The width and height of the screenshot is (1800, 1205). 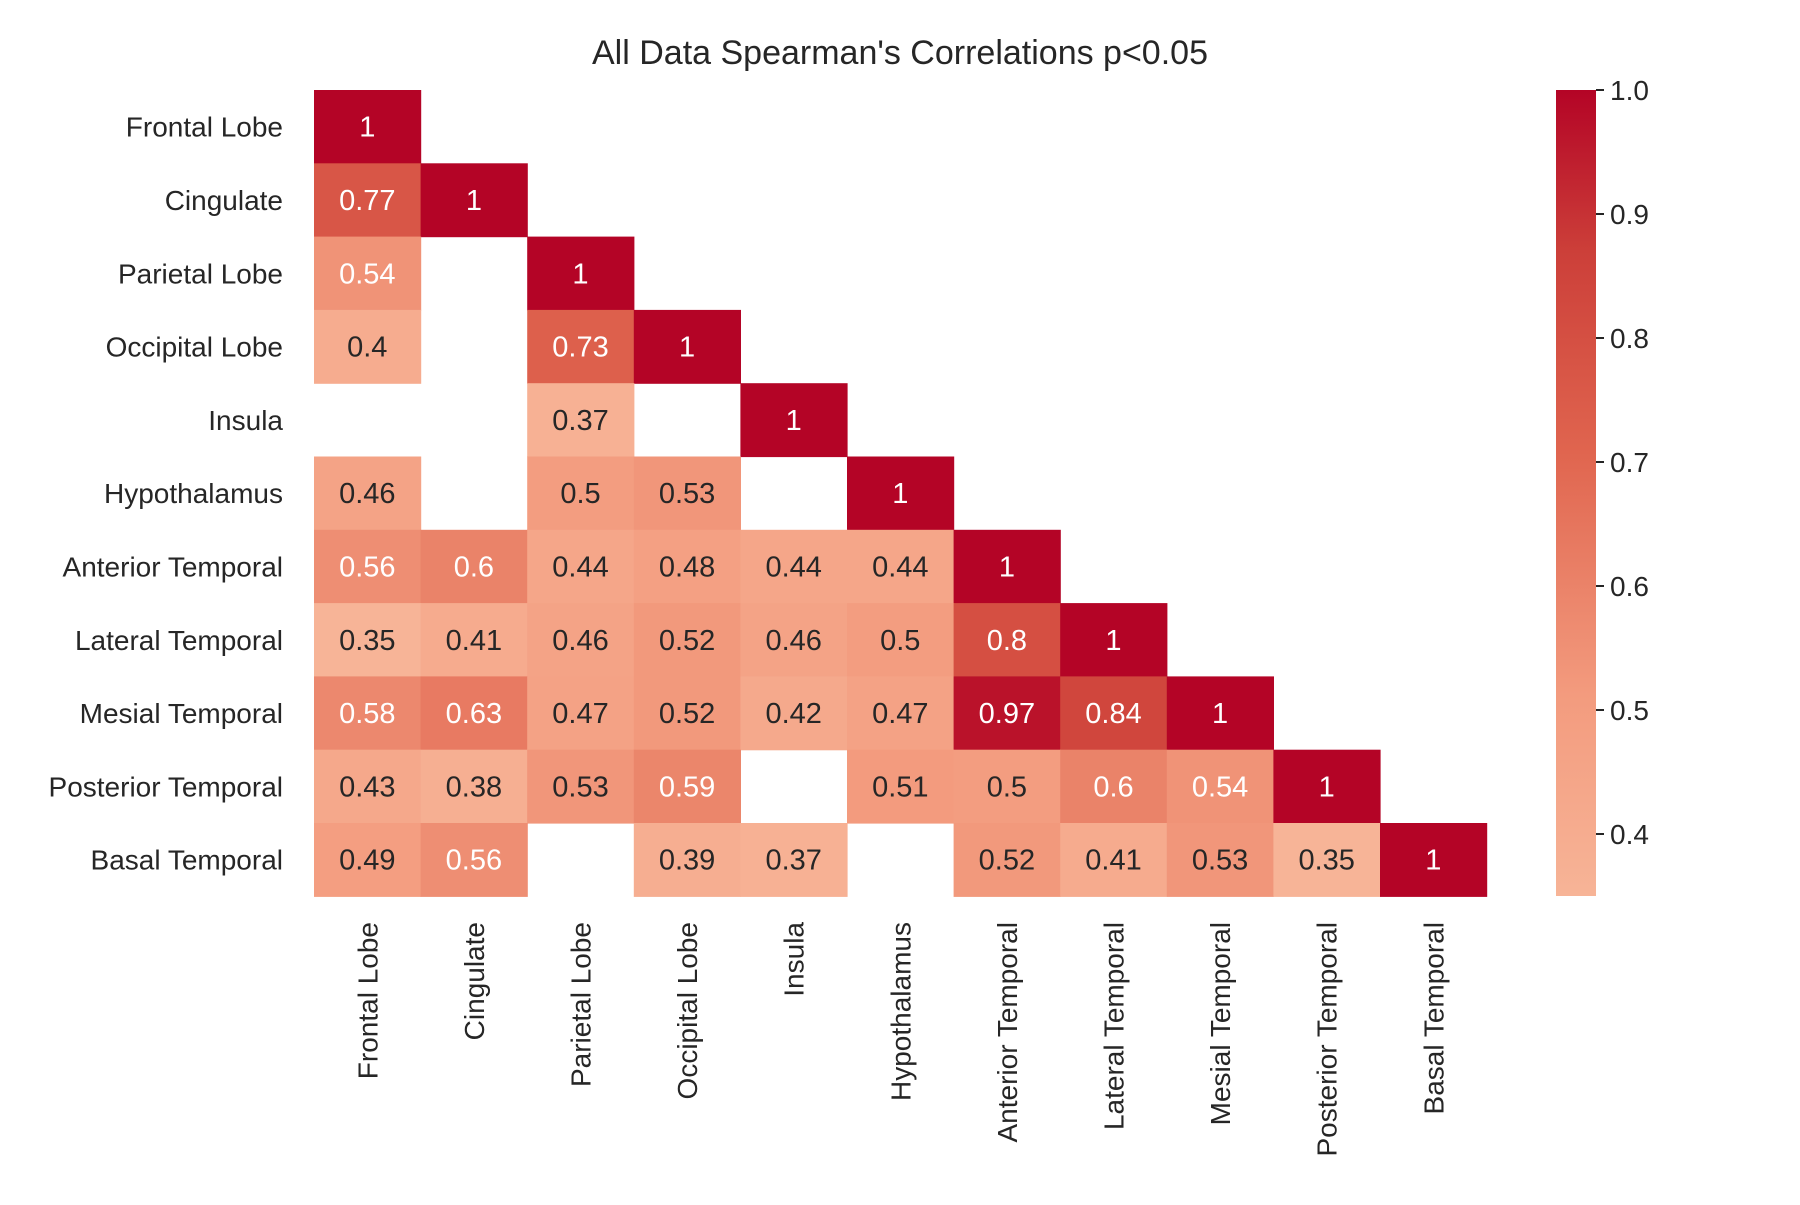 I want to click on column-tick-label: Hypothalamus, so click(x=900, y=1011).